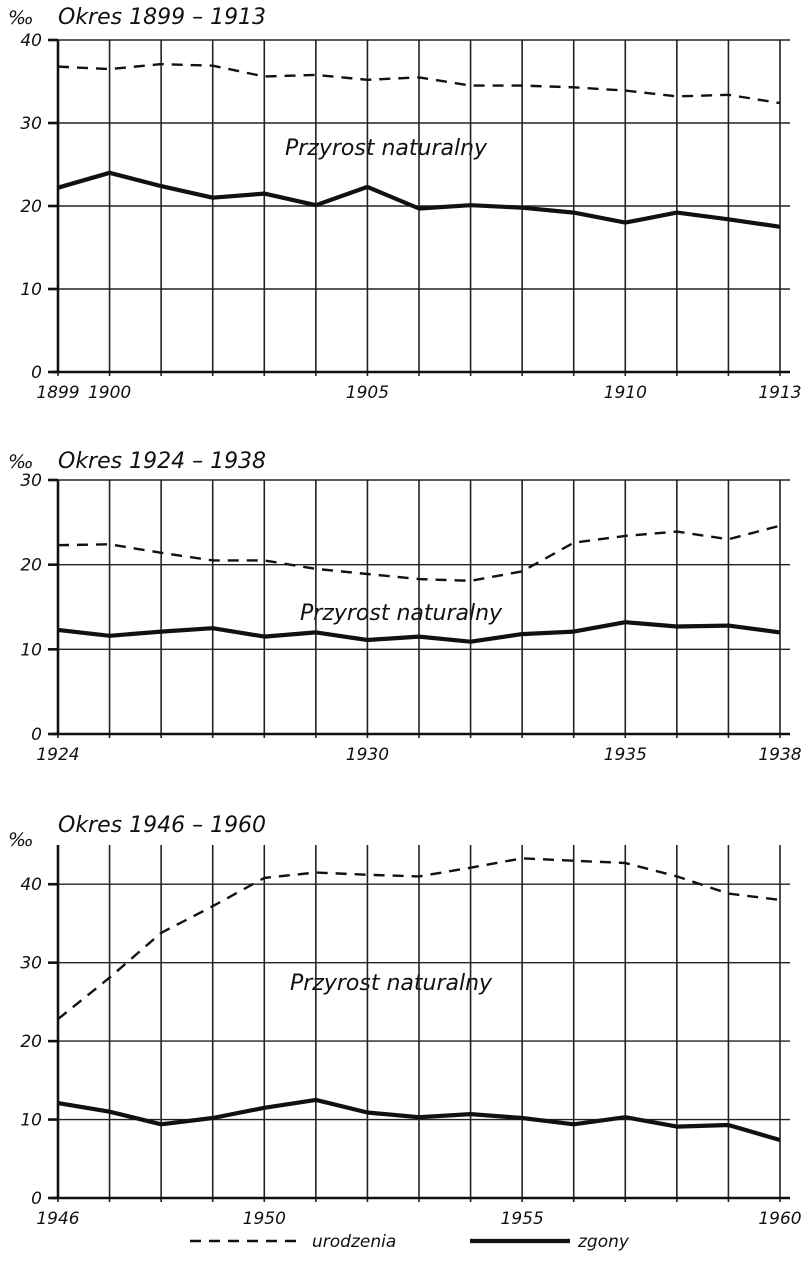 This screenshot has width=803, height=1285. What do you see at coordinates (162, 17) in the screenshot?
I see `chart-title: Okres 1899 – 1913` at bounding box center [162, 17].